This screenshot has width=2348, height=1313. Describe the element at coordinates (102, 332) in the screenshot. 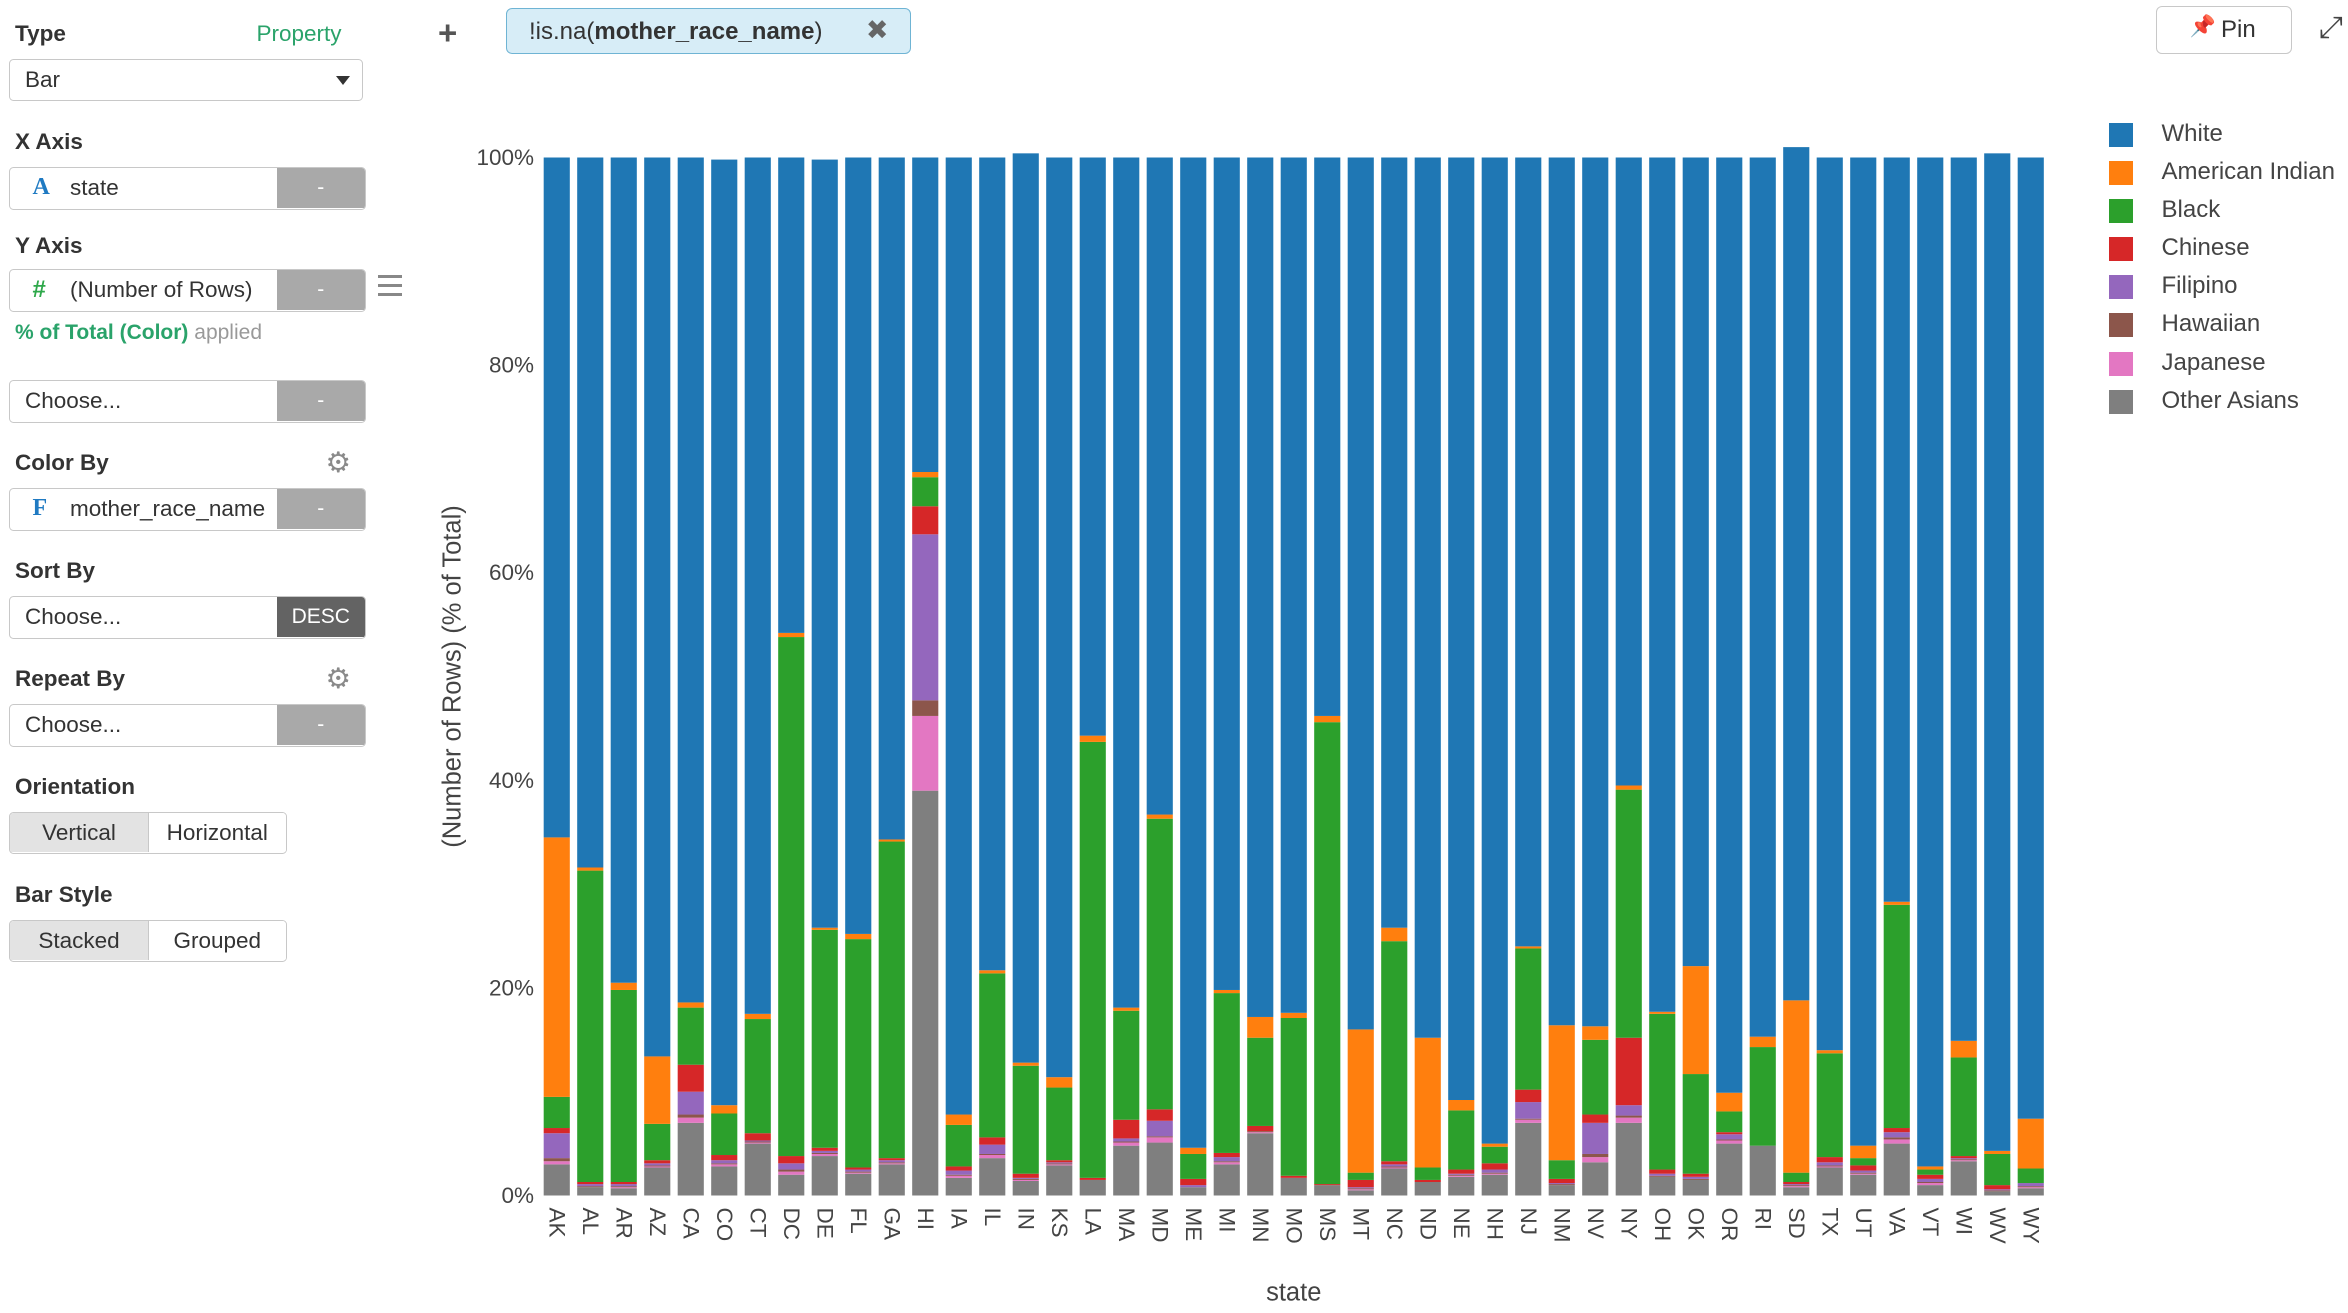

I see `calc-name: % of Total (Color)` at that location.